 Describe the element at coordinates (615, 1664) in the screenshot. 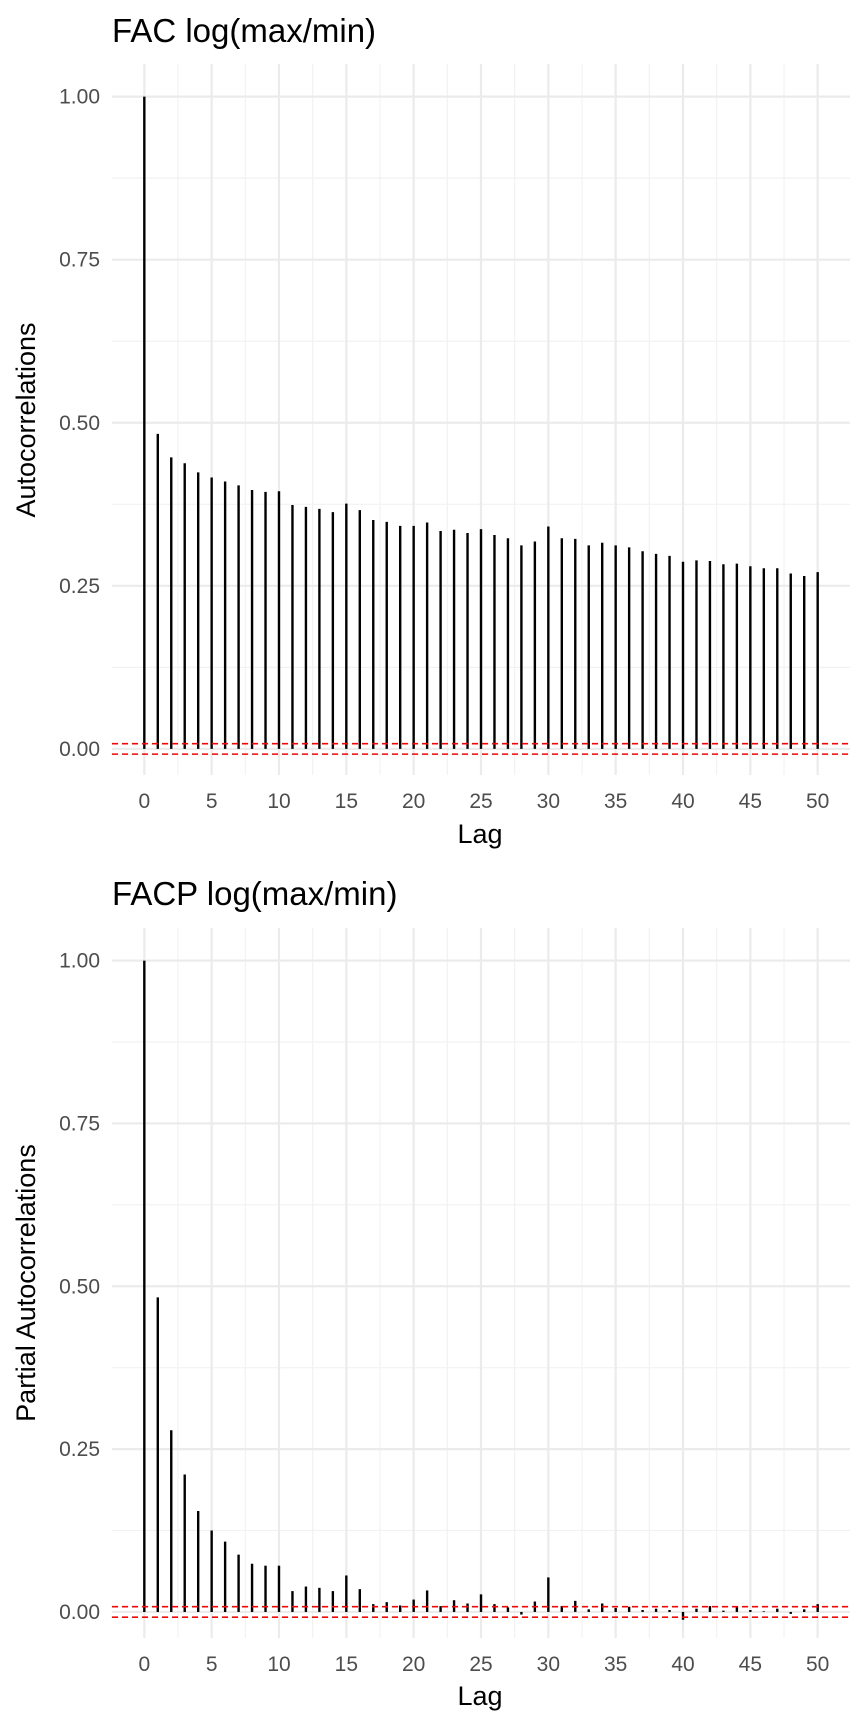

I see `pacf-x-tick-label: 35` at that location.